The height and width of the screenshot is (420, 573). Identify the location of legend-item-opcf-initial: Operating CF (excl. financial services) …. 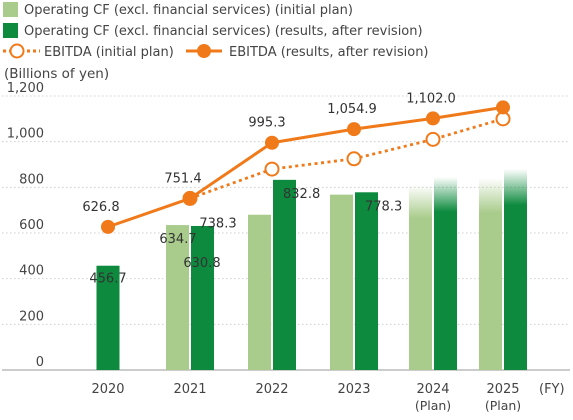
(178, 10).